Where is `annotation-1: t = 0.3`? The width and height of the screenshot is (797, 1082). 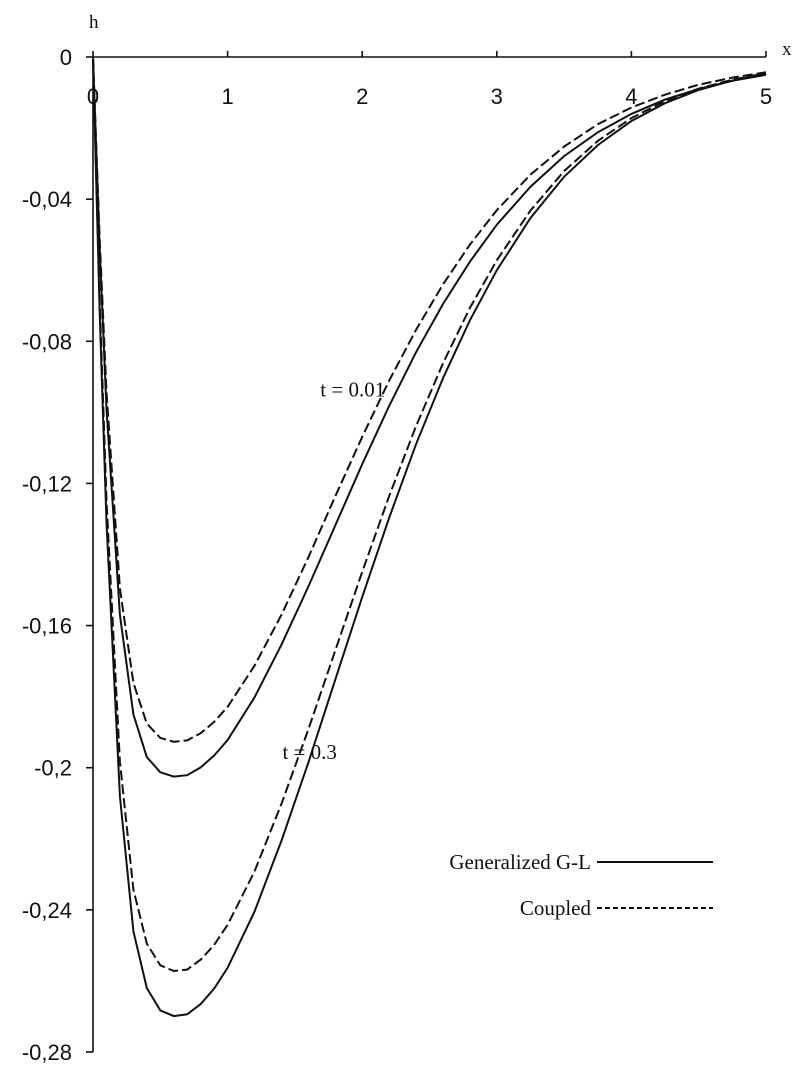
annotation-1: t = 0.3 is located at coordinates (309, 752).